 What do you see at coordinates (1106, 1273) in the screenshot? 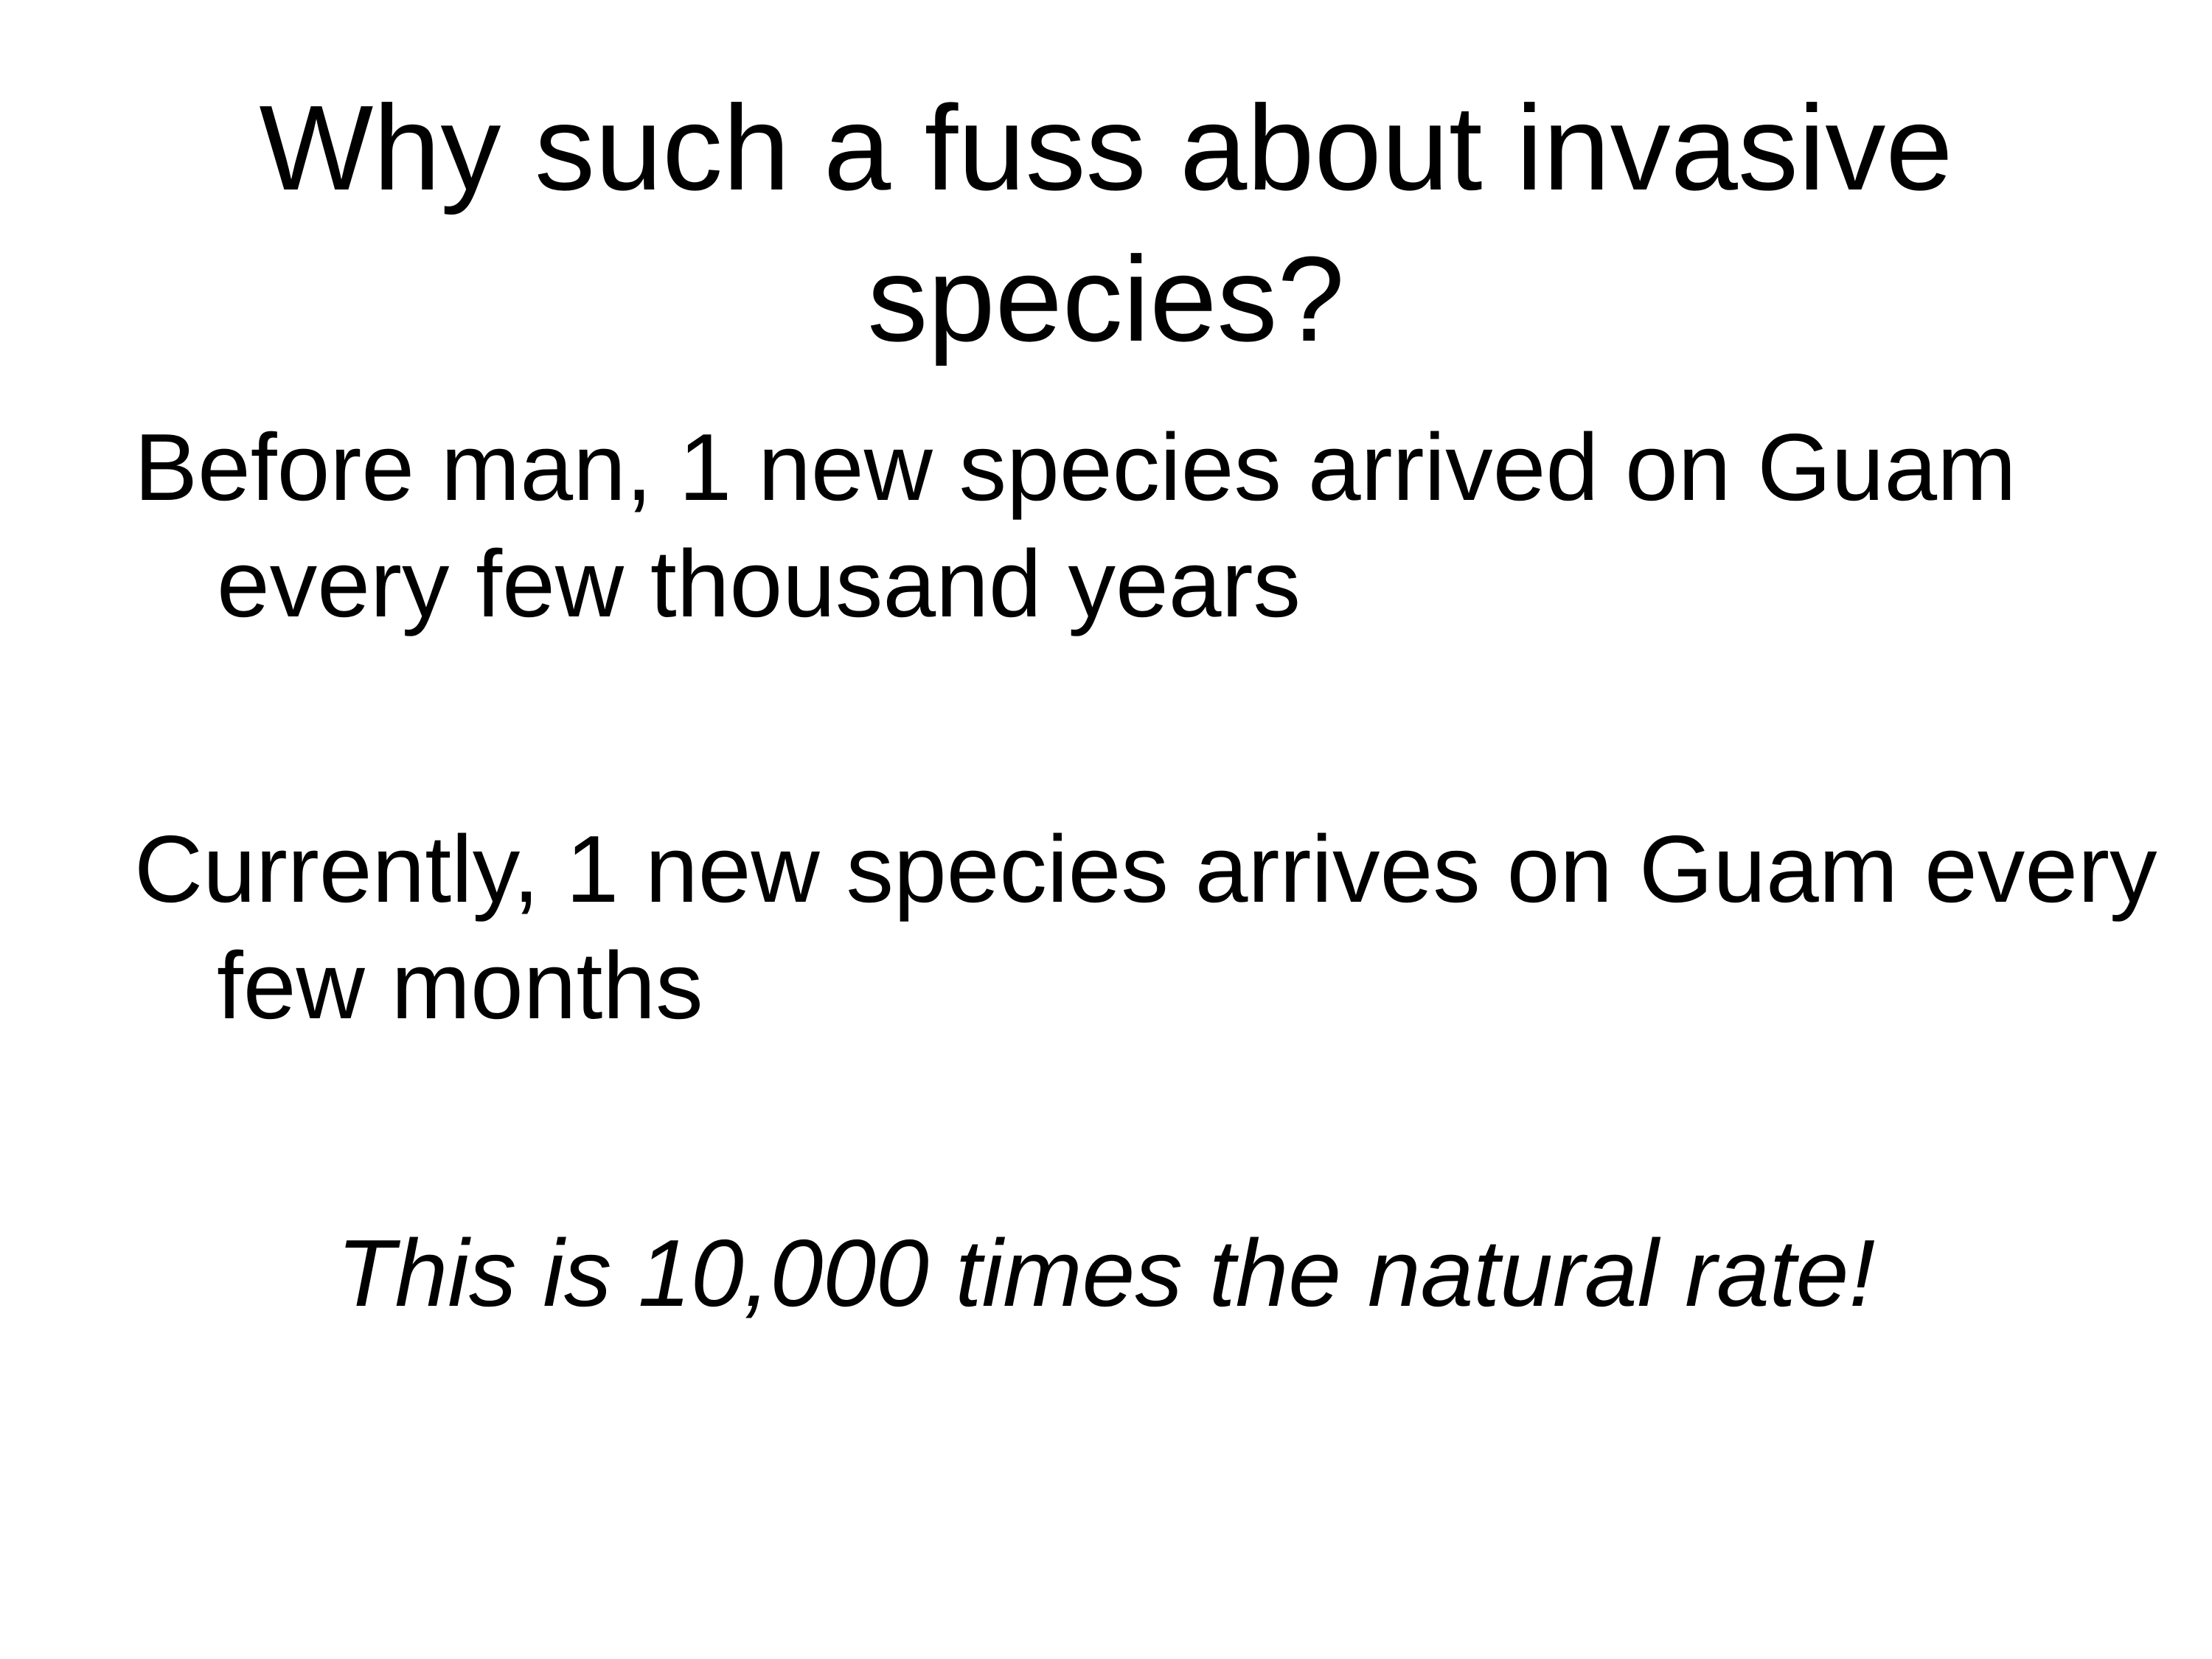
I see `emphasis-statement: This is 10,000 times the natural rate!` at bounding box center [1106, 1273].